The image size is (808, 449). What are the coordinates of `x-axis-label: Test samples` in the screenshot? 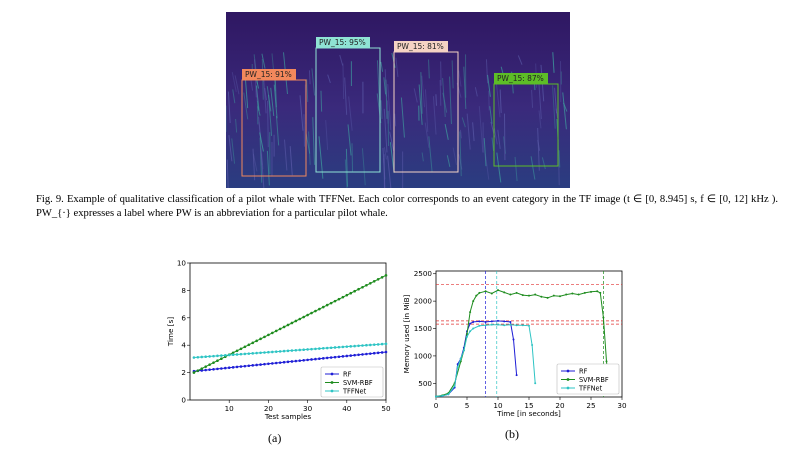 It's located at (288, 416).